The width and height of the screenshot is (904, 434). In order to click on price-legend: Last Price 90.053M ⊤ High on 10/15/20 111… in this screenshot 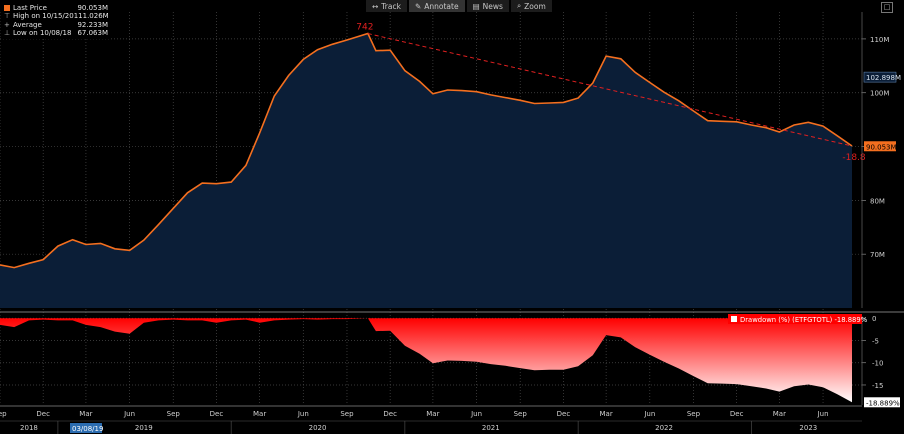, I will do `click(56, 21)`.